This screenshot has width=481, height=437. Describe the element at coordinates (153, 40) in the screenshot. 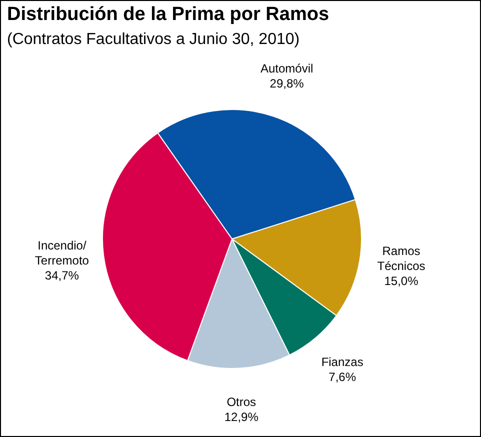

I see `chart-subtitle: (Contratos Facultativos a Junio 30, 2010)` at that location.